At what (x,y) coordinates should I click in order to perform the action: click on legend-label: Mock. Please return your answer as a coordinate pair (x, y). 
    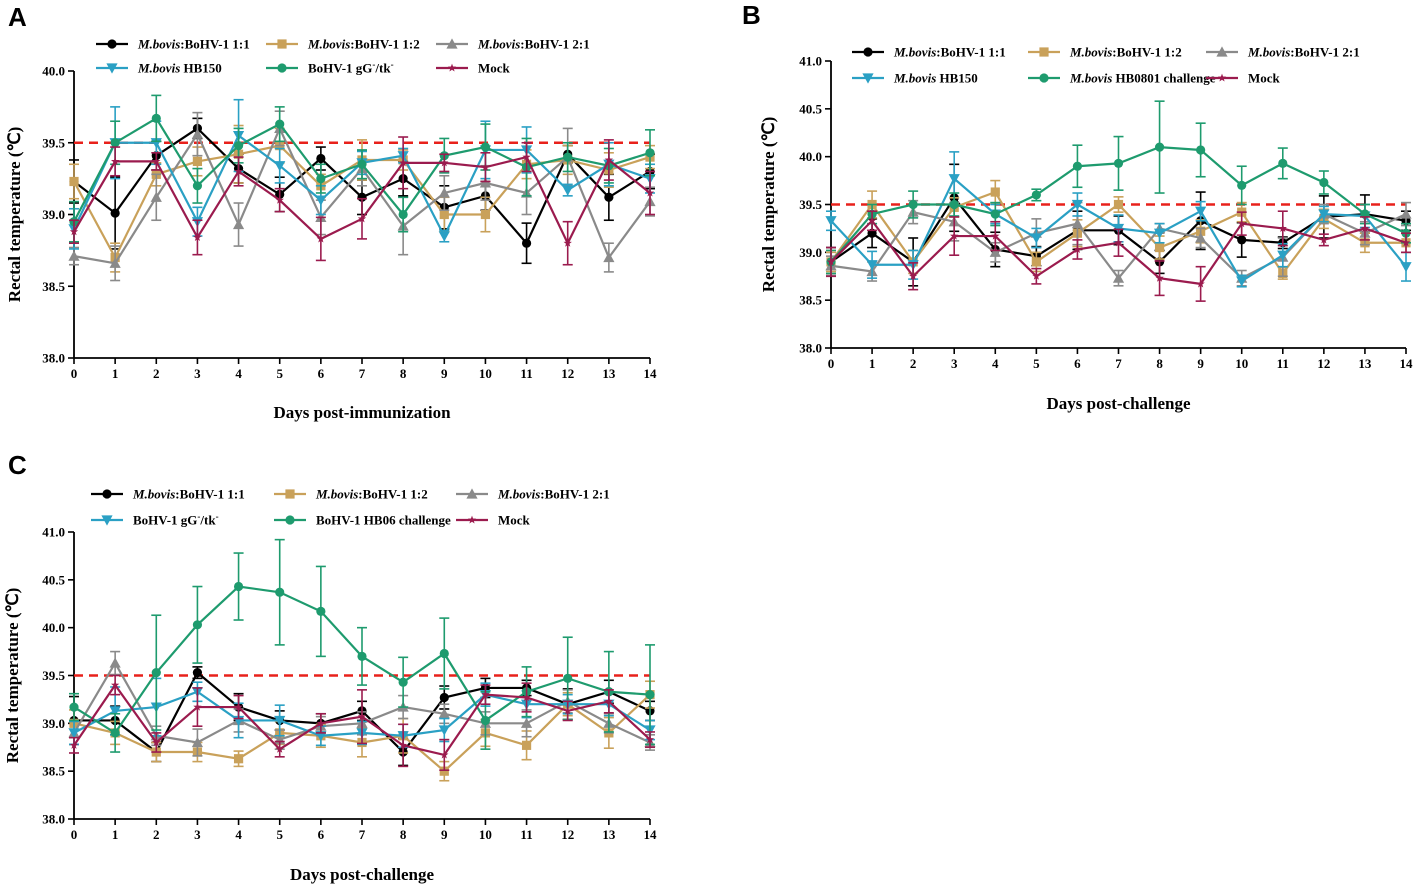
    Looking at the image, I should click on (494, 68).